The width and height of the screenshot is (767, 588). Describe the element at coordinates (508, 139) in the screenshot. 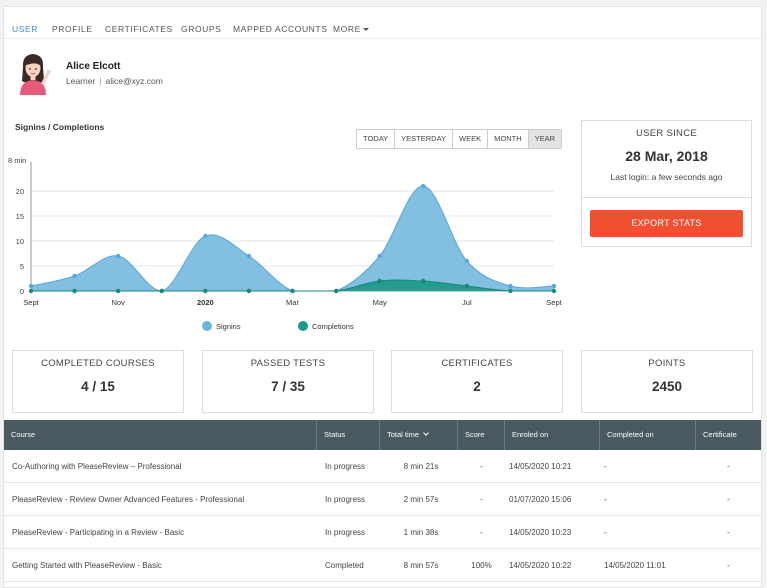

I see `range-month-button: MONTH` at that location.